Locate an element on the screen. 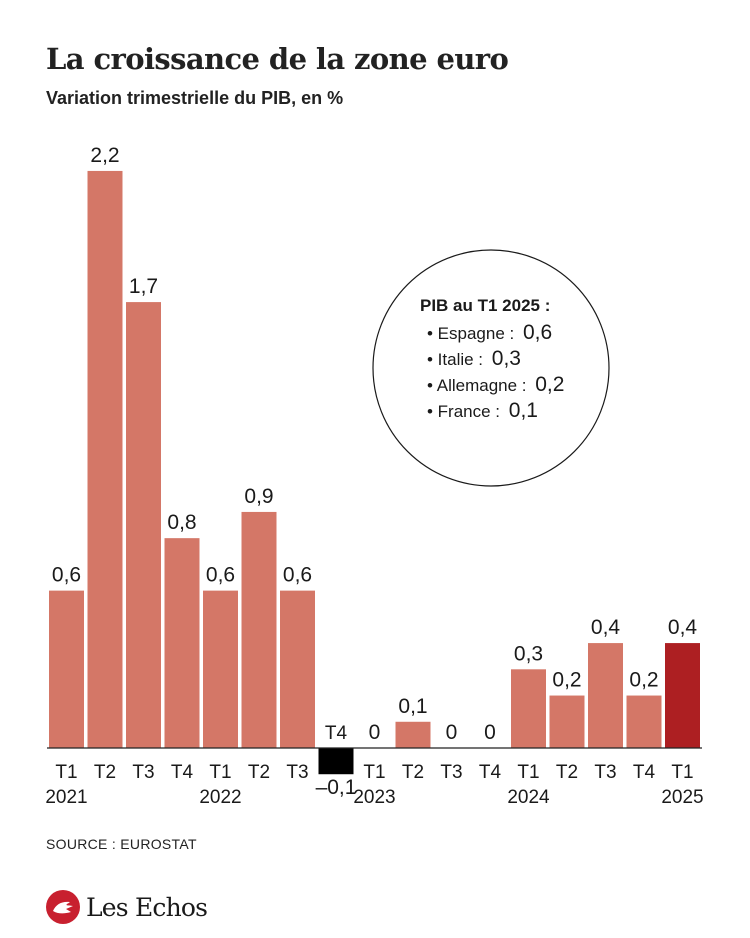 The image size is (750, 938). annotation-circle-outline is located at coordinates (491, 368).